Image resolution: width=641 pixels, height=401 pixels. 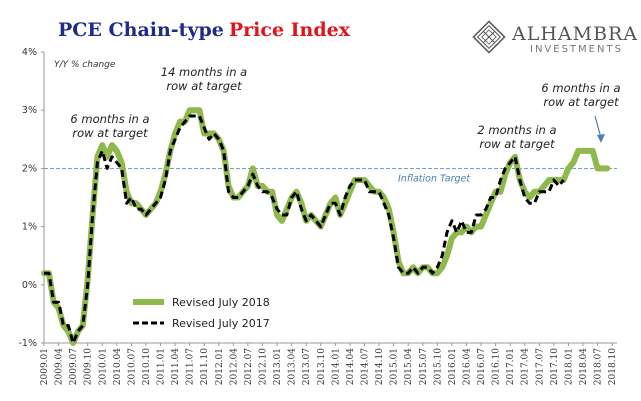 What do you see at coordinates (351, 366) in the screenshot?
I see `x-tick-label: 2014.04` at bounding box center [351, 366].